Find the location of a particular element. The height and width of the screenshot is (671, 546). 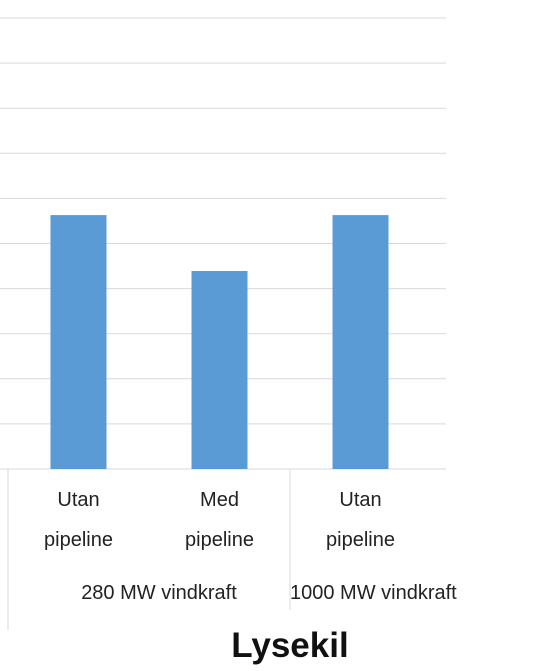

x-axis-label: Lysekil is located at coordinates (290, 645).